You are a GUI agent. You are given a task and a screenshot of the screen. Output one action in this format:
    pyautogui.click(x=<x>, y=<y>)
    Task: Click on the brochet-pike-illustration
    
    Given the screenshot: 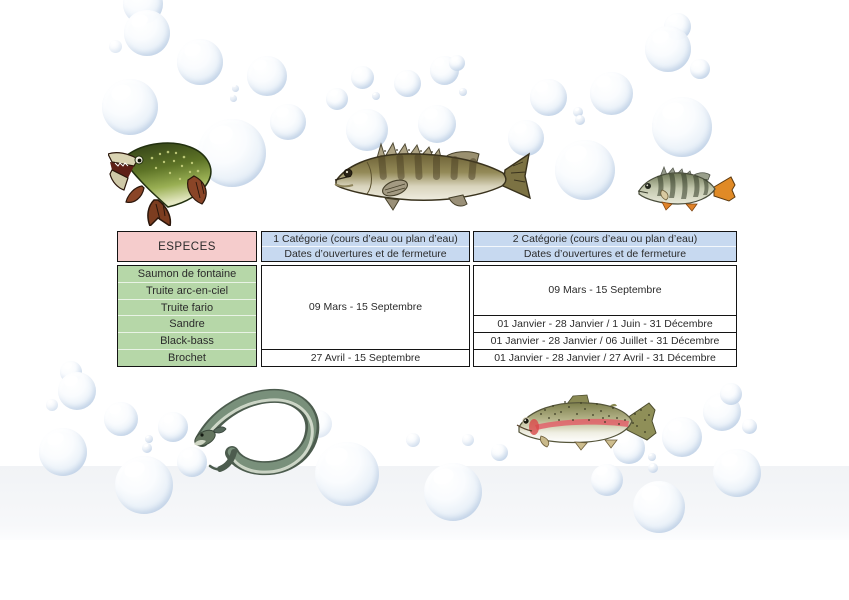 What is the action you would take?
    pyautogui.click(x=160, y=184)
    